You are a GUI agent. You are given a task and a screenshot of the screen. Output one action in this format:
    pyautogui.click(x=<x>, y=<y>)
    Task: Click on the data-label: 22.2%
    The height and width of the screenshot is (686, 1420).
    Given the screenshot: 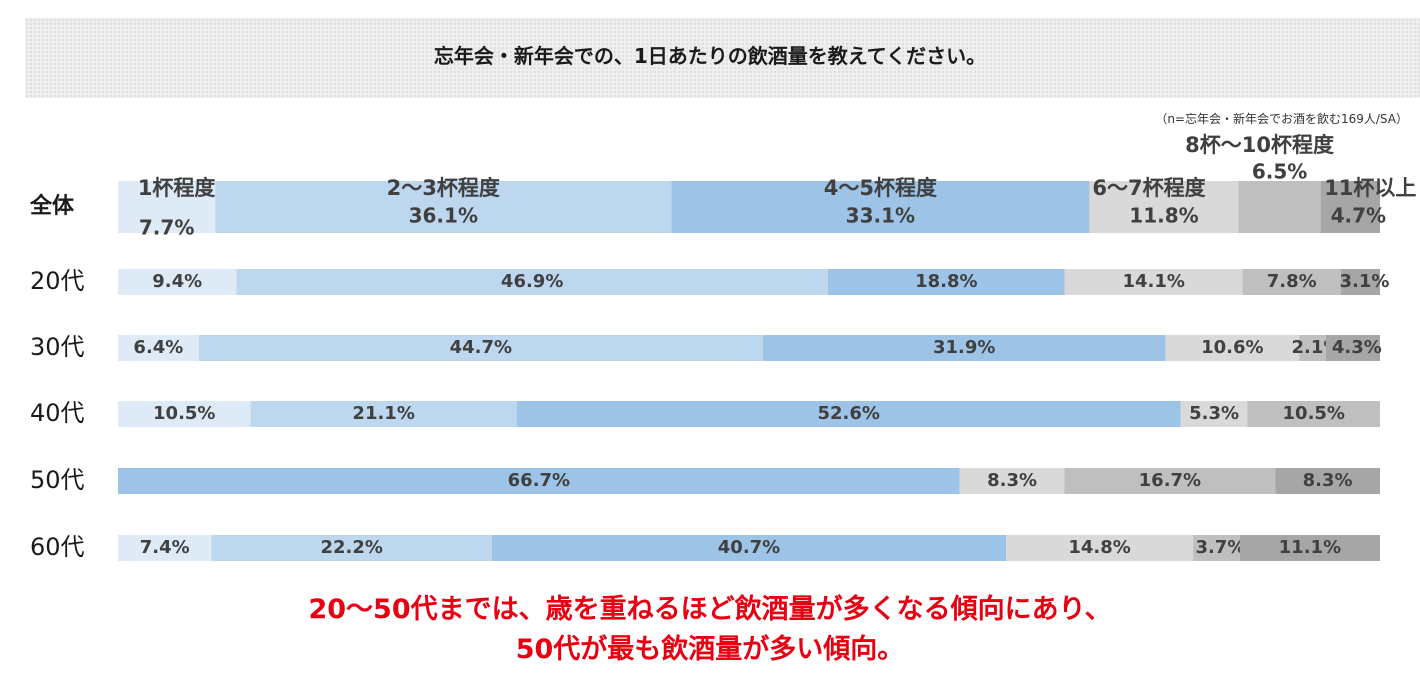 What is the action you would take?
    pyautogui.click(x=351, y=547)
    